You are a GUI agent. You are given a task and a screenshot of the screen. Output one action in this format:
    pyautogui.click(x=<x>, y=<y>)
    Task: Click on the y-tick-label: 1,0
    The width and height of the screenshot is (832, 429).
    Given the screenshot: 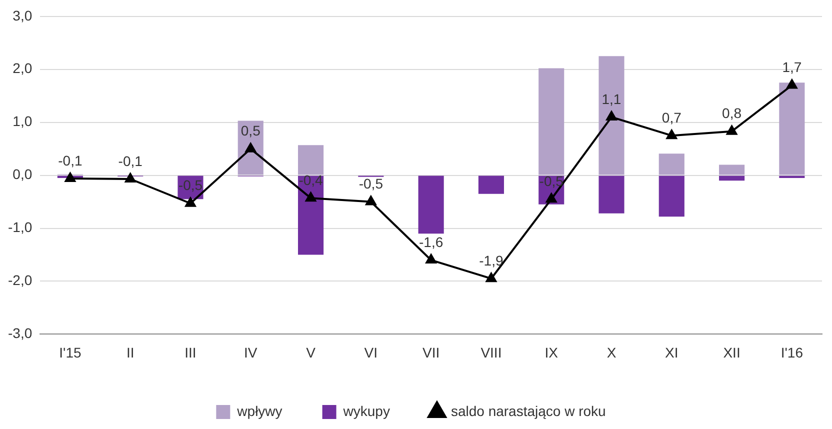 What is the action you would take?
    pyautogui.click(x=22, y=121)
    